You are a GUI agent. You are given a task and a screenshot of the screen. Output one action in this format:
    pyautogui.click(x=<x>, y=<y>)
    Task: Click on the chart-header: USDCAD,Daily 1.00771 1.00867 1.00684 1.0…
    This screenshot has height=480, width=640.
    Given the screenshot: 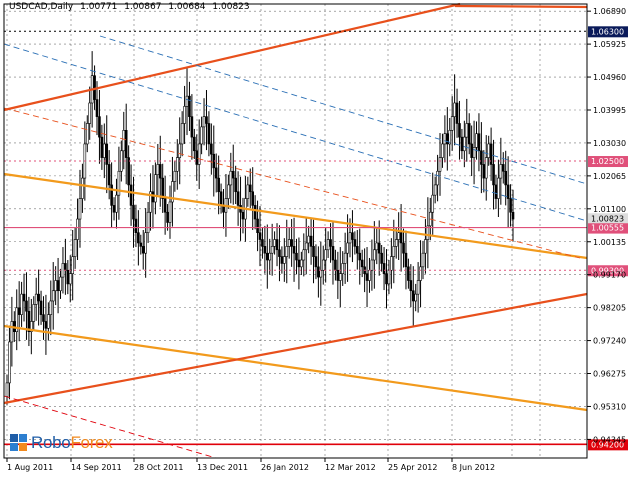 What is the action you would take?
    pyautogui.click(x=131, y=7)
    